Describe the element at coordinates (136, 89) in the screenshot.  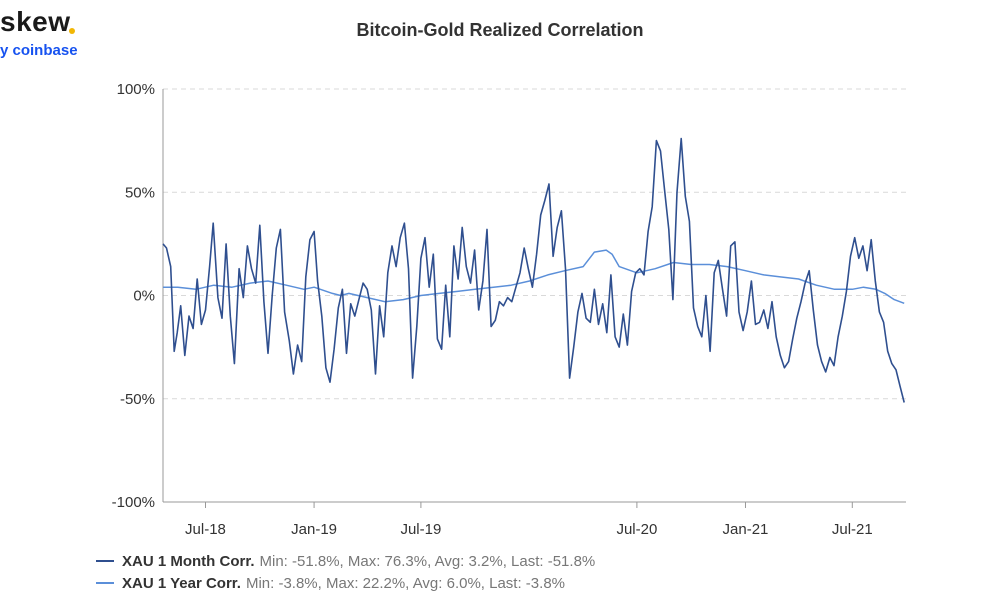
I see `y-tick-label: 100%` at that location.